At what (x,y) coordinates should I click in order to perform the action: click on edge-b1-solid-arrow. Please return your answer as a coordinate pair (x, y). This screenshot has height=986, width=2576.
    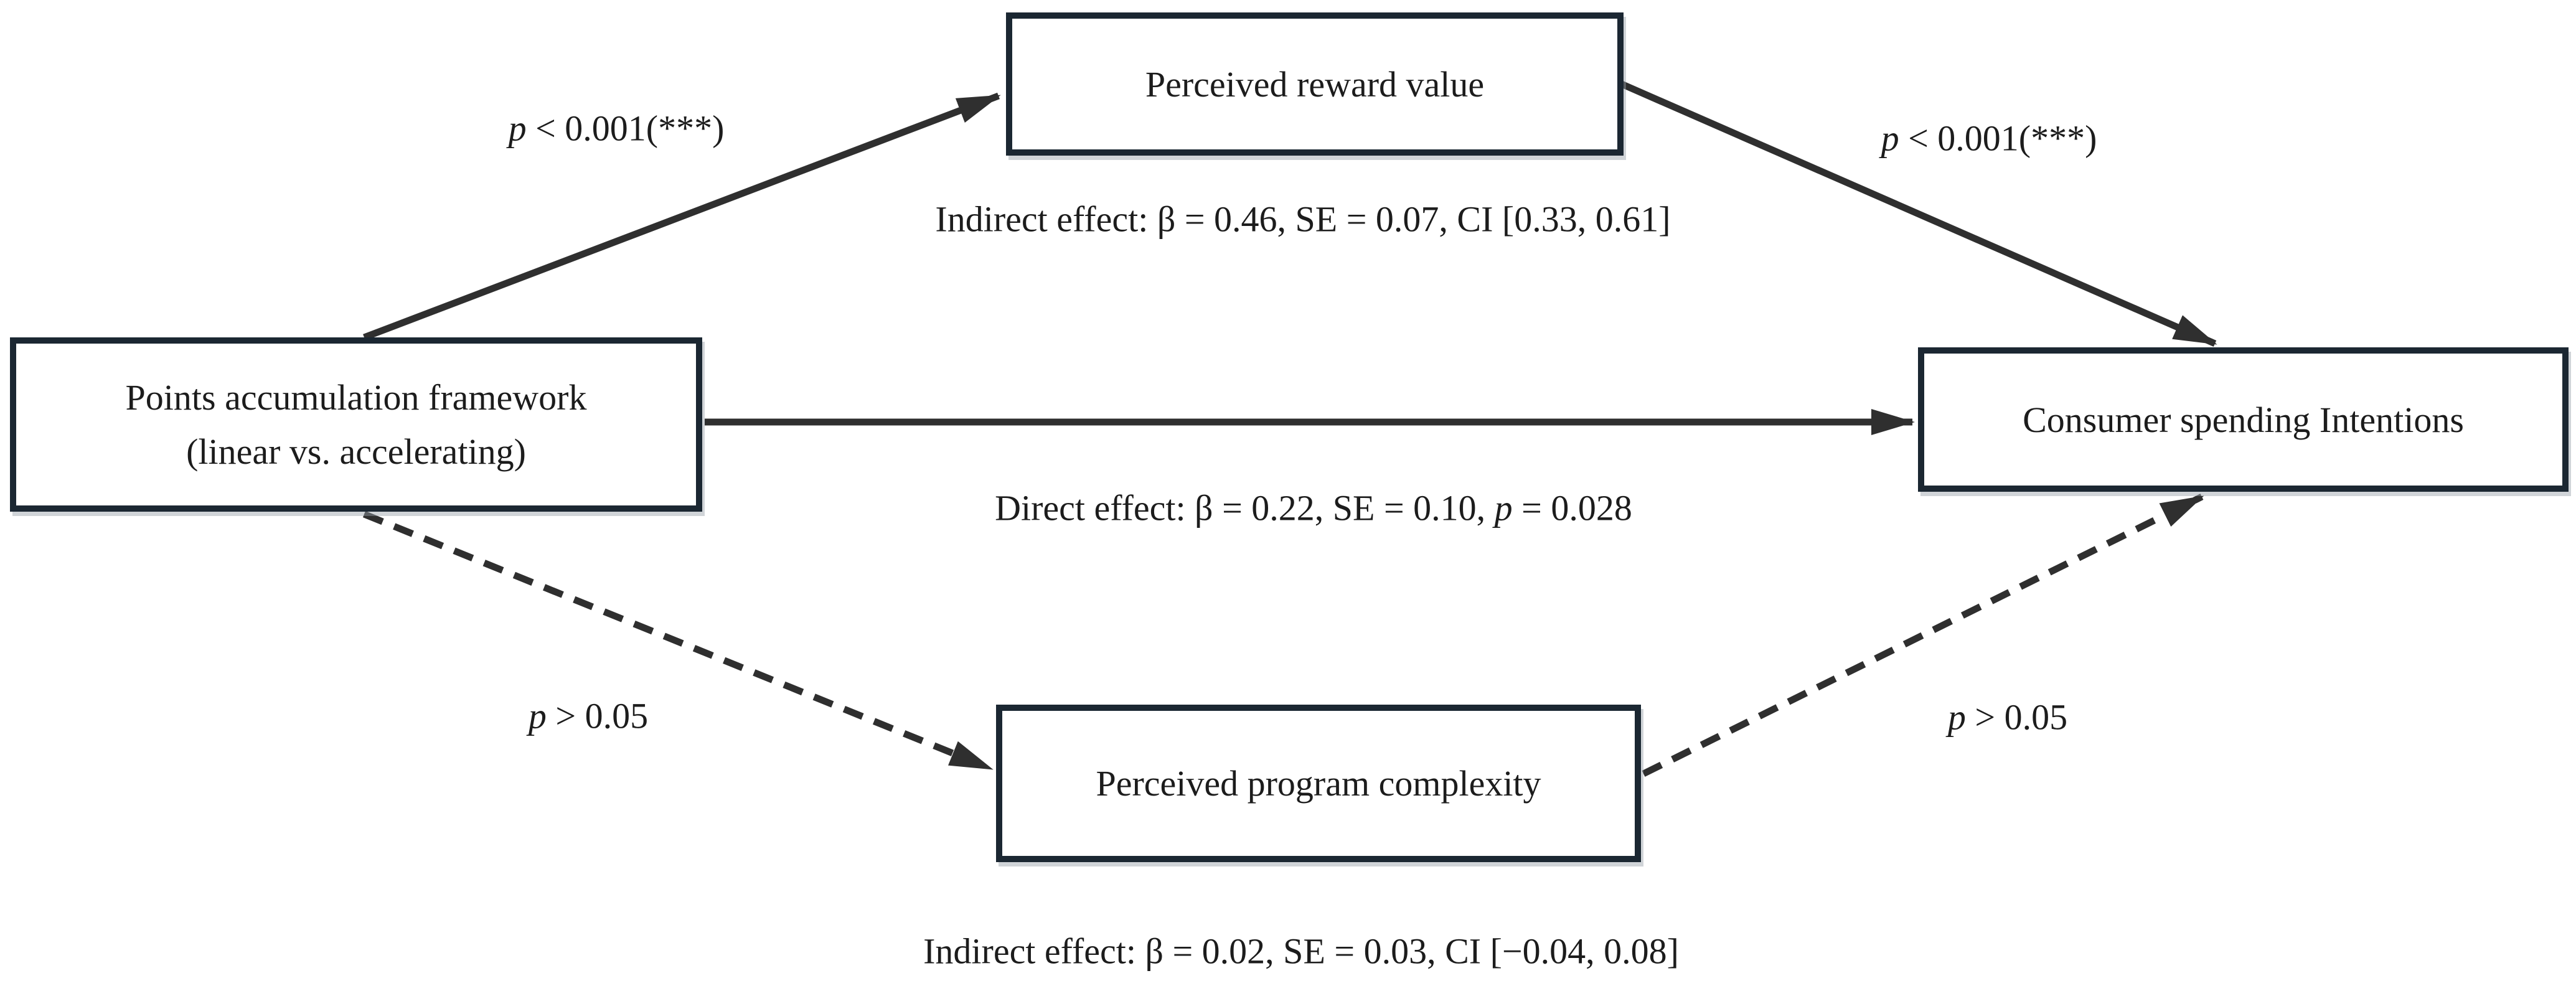
    Looking at the image, I should click on (1918, 214).